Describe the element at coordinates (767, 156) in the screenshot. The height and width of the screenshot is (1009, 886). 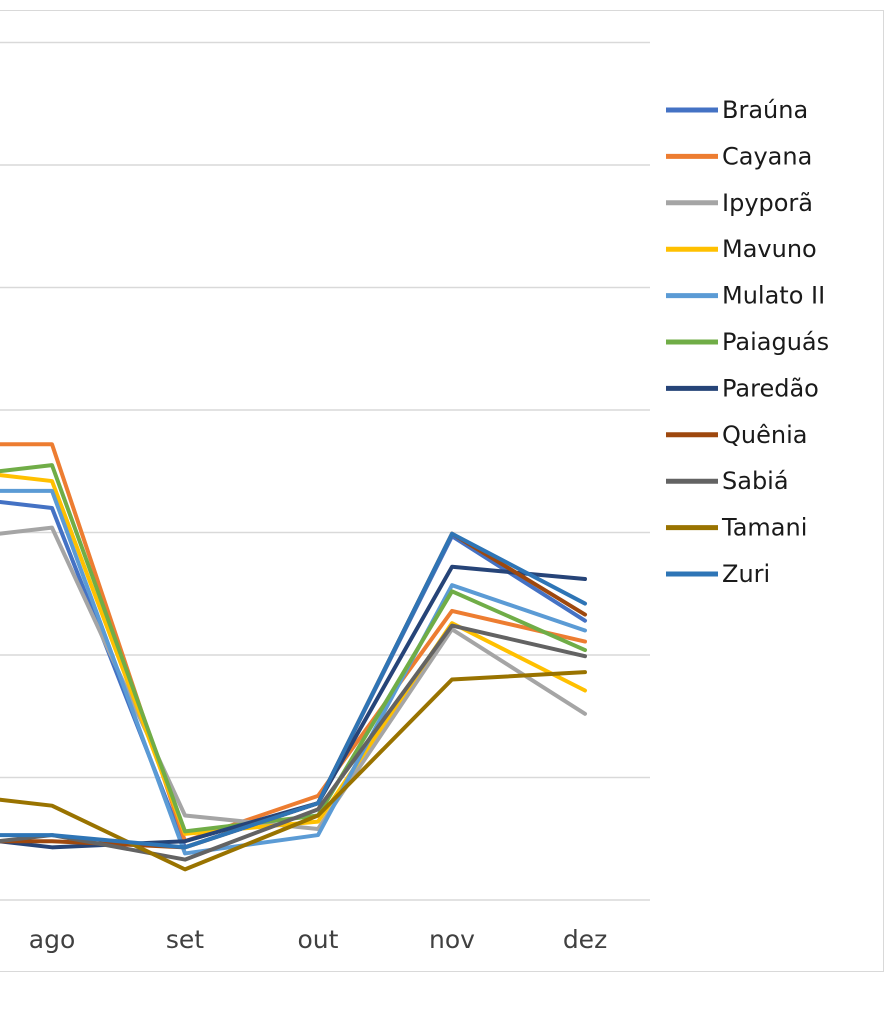
I see `legend-label: Cayana` at that location.